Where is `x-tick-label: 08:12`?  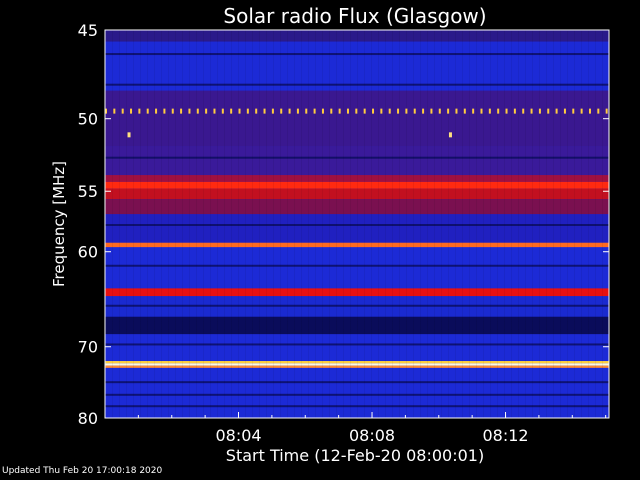
x-tick-label: 08:12 is located at coordinates (505, 435).